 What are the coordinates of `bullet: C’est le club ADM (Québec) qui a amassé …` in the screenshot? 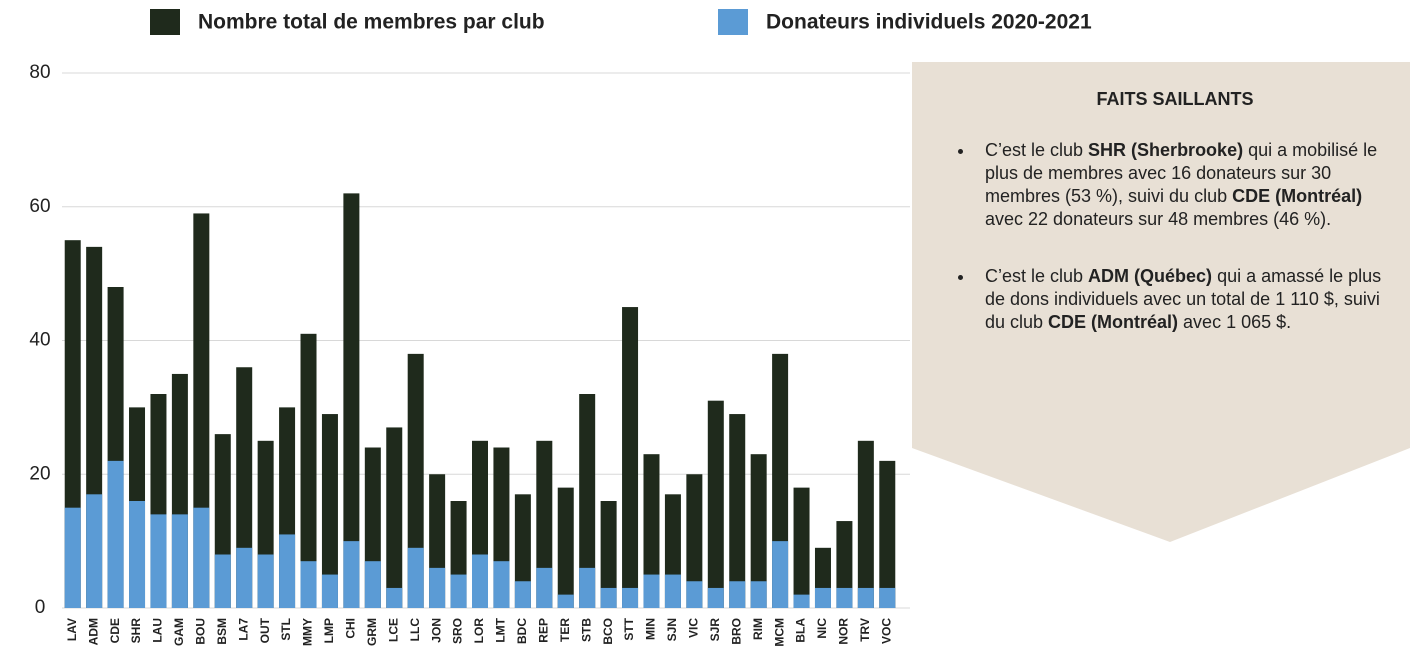 It's located at (1185, 299).